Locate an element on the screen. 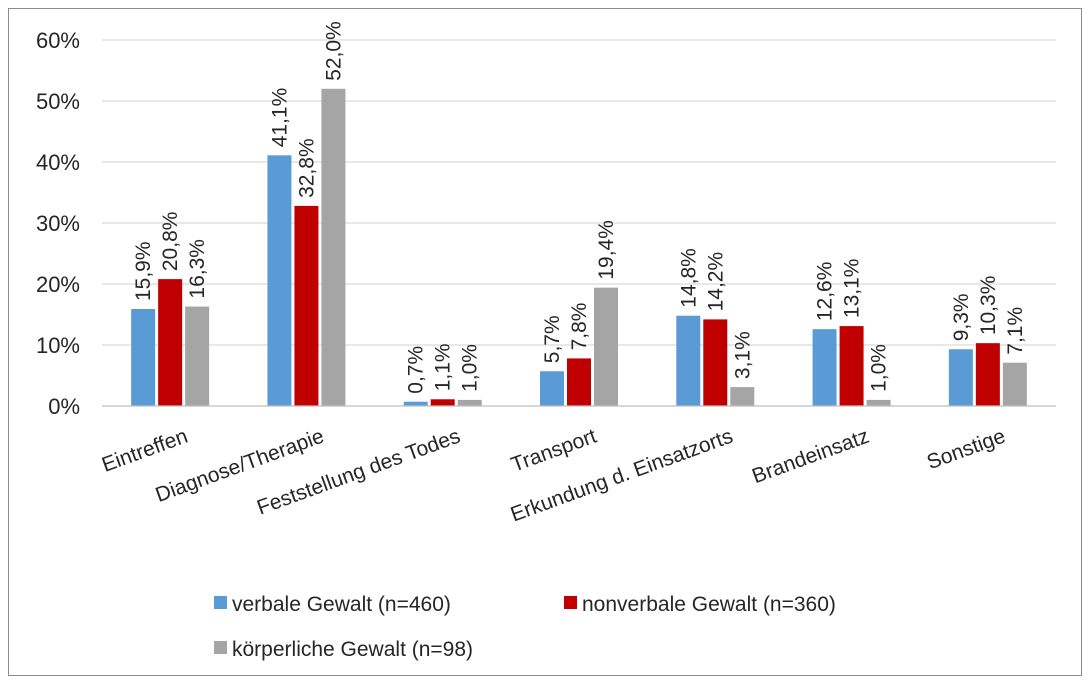  data-label: 41,1% is located at coordinates (279, 118).